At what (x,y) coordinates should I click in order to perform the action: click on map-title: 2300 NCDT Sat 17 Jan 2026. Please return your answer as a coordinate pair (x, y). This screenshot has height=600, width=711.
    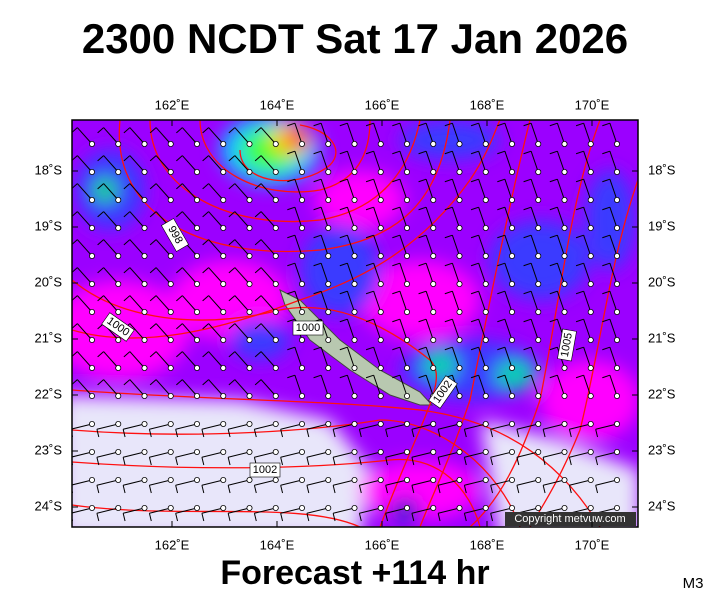
    Looking at the image, I should click on (355, 38).